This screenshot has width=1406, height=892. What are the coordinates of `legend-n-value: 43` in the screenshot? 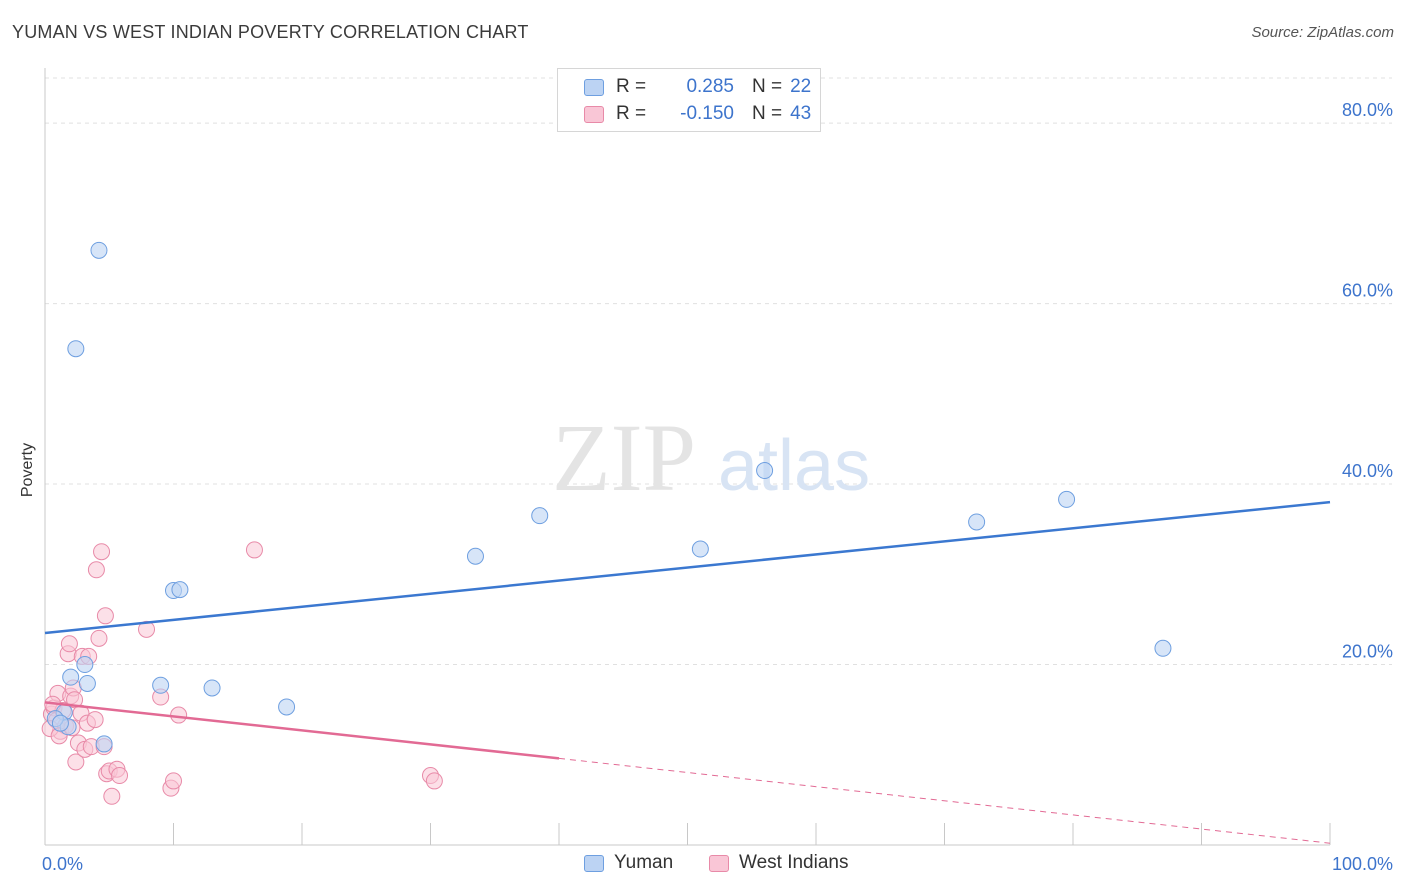 It's located at (801, 113).